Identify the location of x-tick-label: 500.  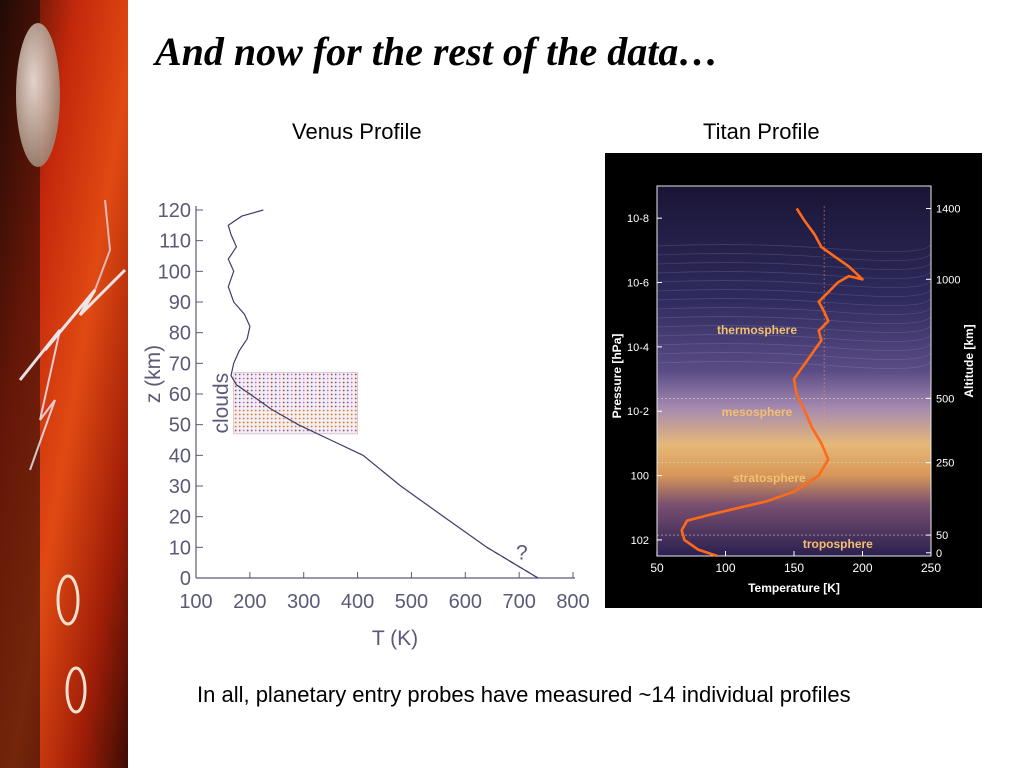
(411, 602).